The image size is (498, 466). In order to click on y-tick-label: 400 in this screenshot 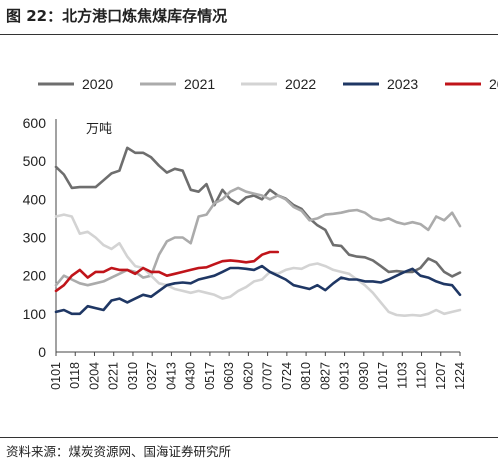, I will do `click(35, 199)`.